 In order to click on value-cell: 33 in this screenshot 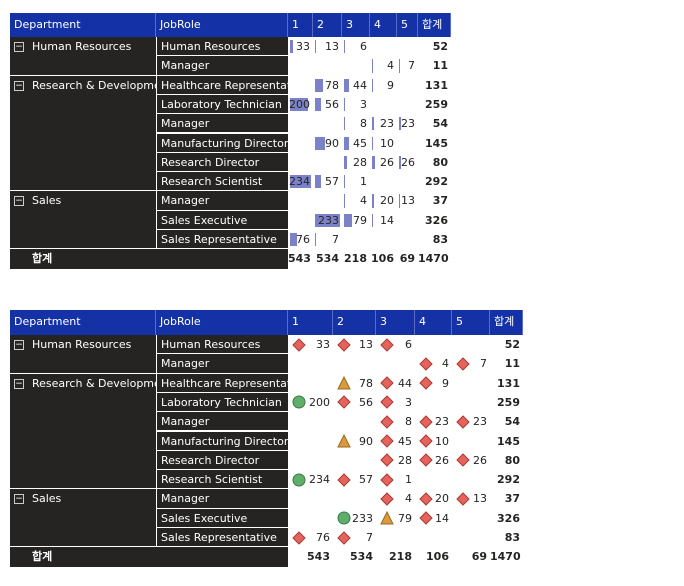, I will do `click(323, 344)`.